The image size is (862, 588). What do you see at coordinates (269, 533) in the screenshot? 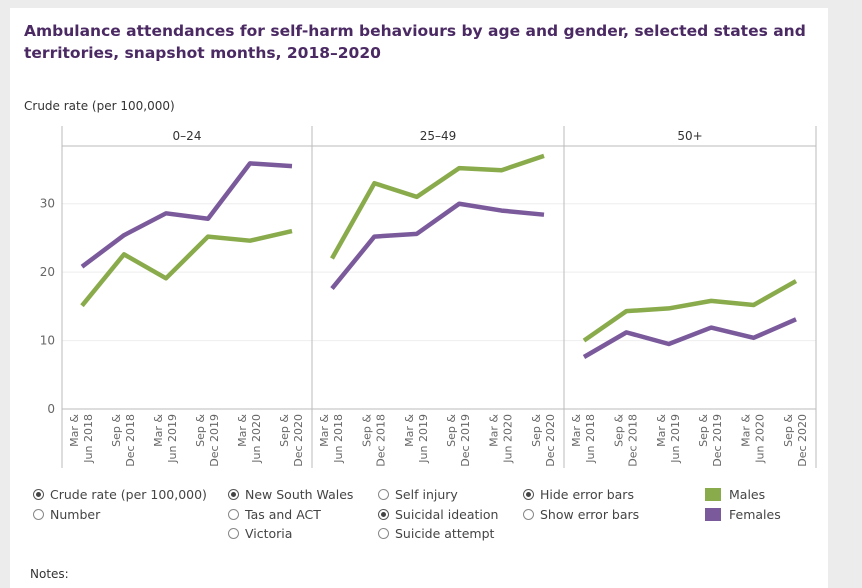
I see `radio-label: Victoria` at bounding box center [269, 533].